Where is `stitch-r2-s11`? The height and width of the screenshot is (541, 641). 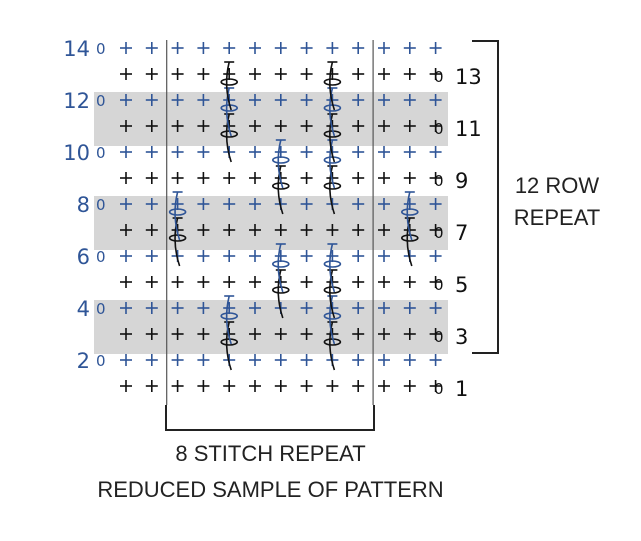
stitch-r2-s11 is located at coordinates (384, 360).